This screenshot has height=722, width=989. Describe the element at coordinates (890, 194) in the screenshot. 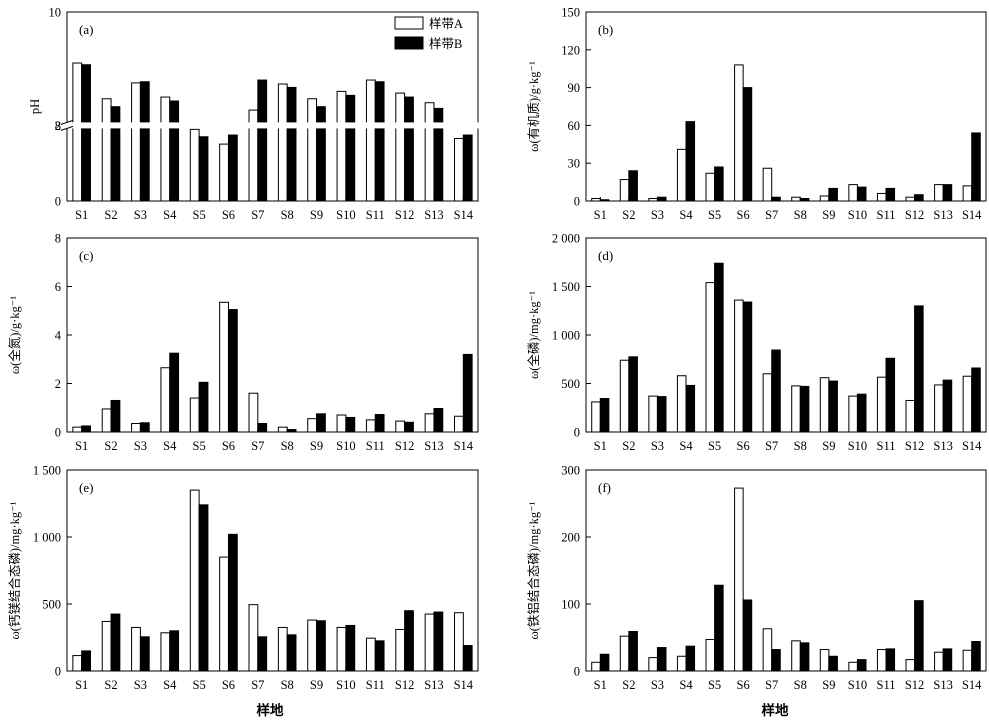

I see `bar-b-s11` at that location.